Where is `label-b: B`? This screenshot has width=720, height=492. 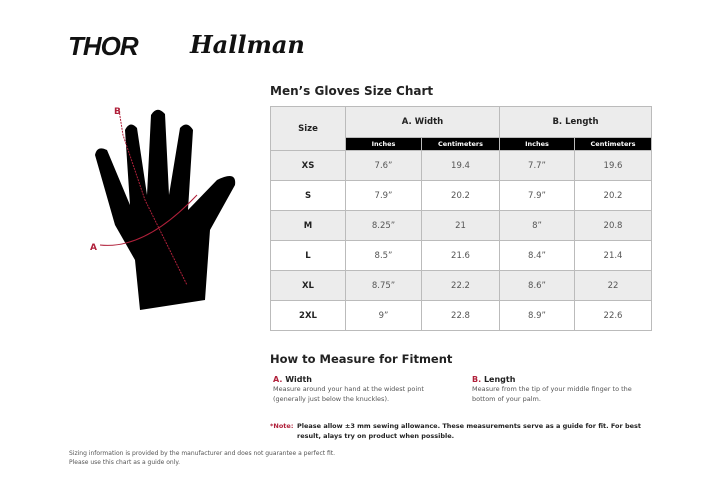
label-b: B is located at coordinates (117, 112).